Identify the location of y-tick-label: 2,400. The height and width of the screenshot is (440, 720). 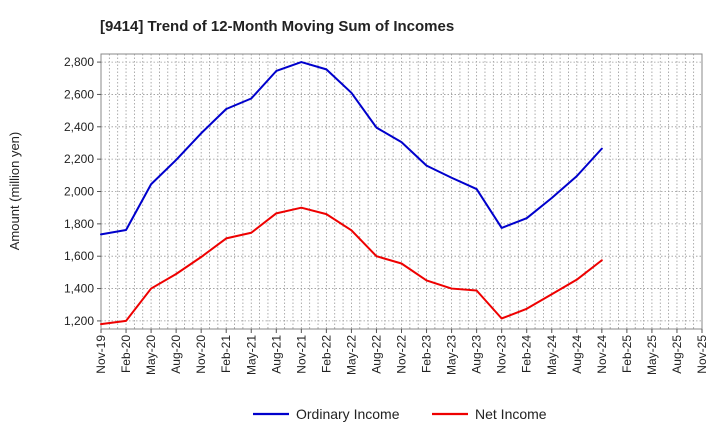
(79, 127).